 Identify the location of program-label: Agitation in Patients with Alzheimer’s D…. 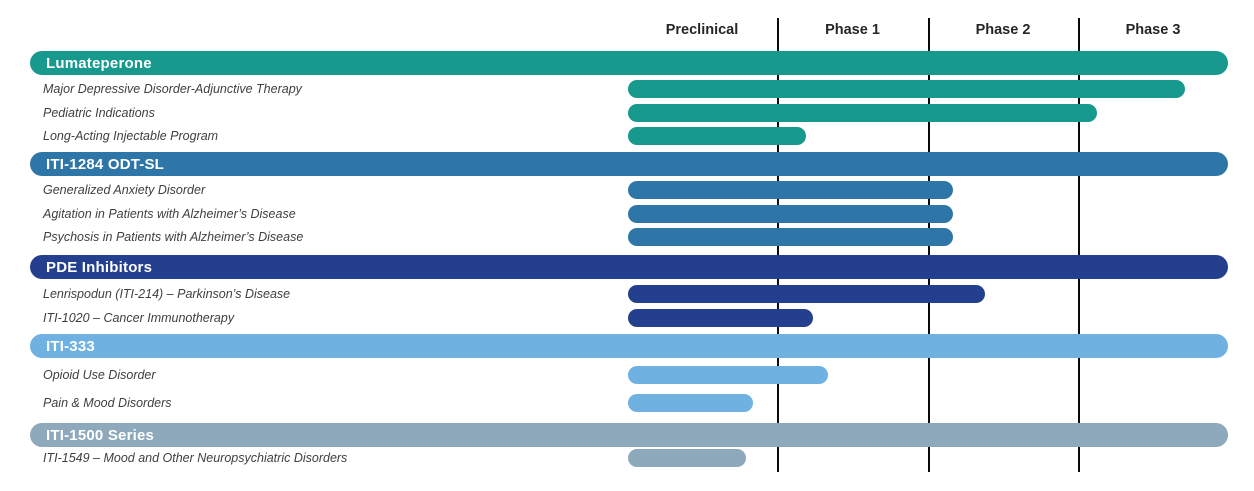
(169, 213).